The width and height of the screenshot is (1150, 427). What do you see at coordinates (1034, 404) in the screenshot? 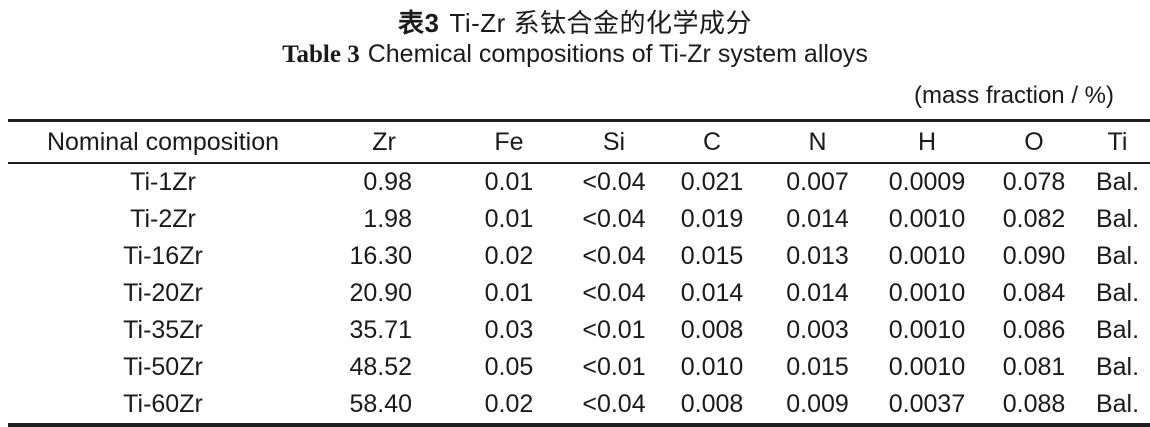
I see `table-cell: 0.088` at bounding box center [1034, 404].